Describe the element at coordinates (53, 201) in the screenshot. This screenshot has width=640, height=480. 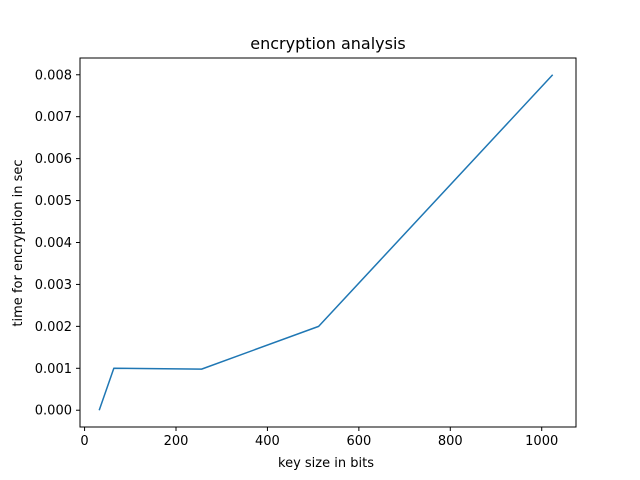
I see `y-tick-label: 0.005` at that location.